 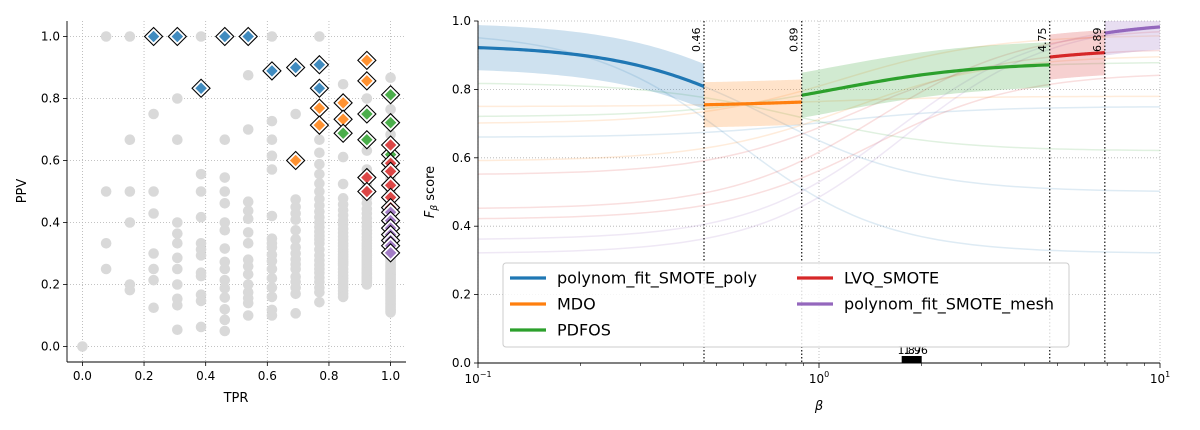 I want to click on scatter-y-axis-label: PPV, so click(x=22, y=191).